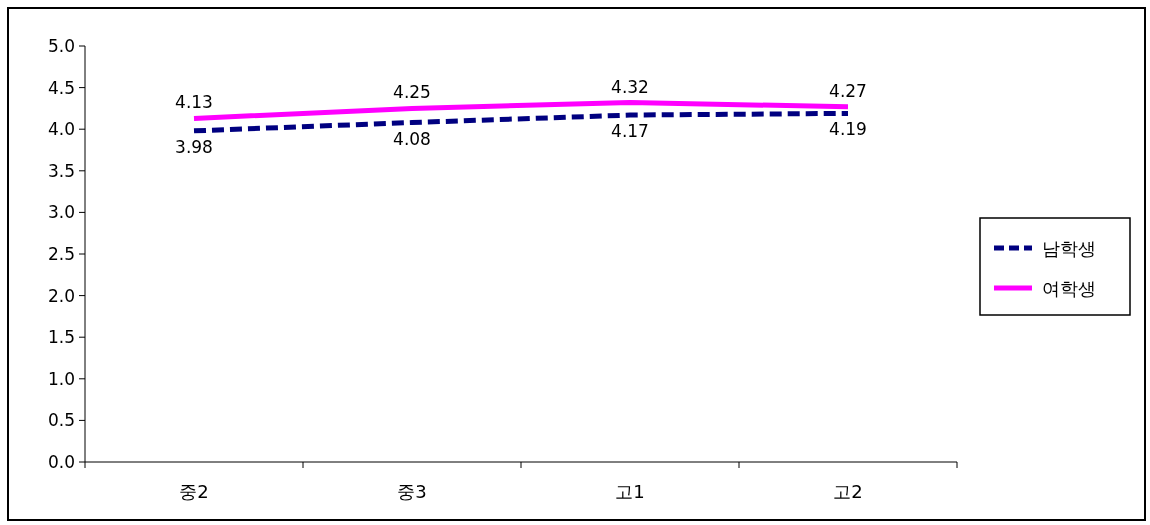 The image size is (1150, 525). Describe the element at coordinates (61, 420) in the screenshot. I see `y-tick-label: 0.5` at that location.